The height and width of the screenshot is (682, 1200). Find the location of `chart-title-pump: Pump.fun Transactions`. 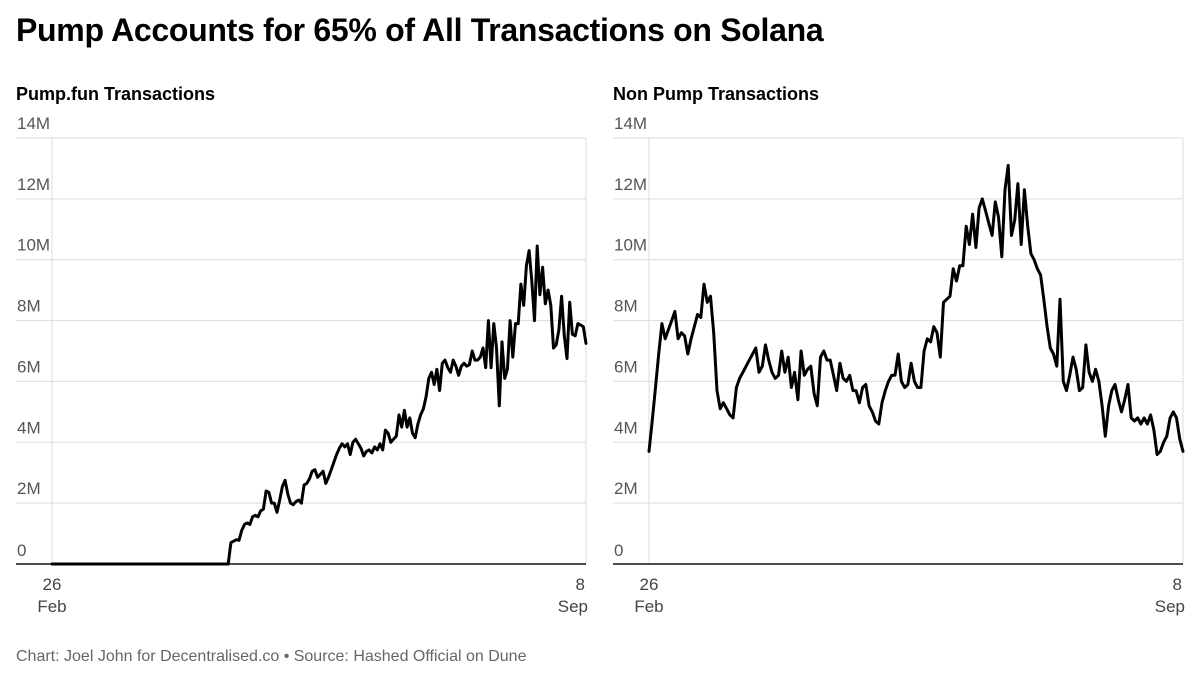

chart-title-pump: Pump.fun Transactions is located at coordinates (116, 94).